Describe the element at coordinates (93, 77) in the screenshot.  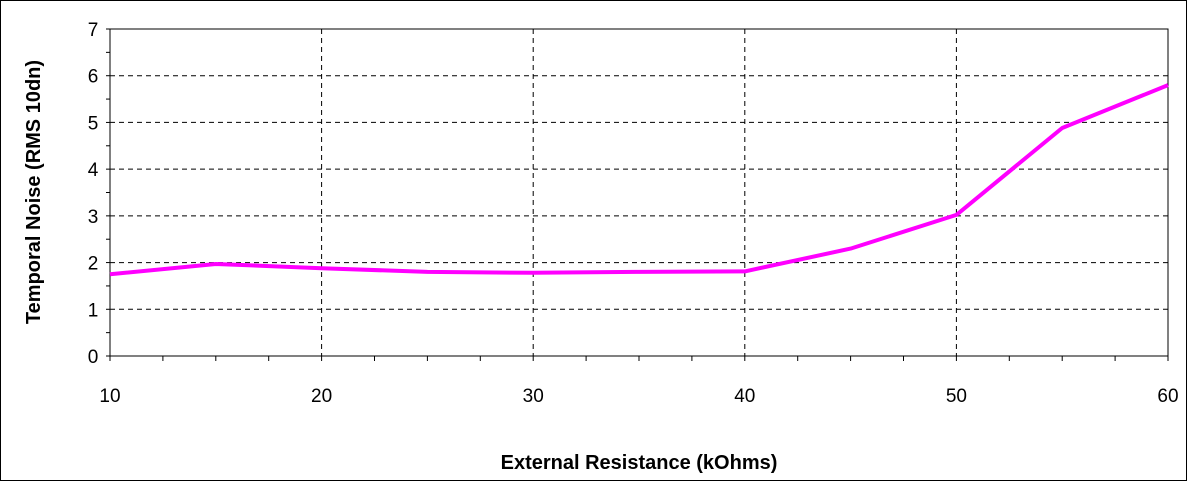
I see `y-tick-label: 6` at that location.